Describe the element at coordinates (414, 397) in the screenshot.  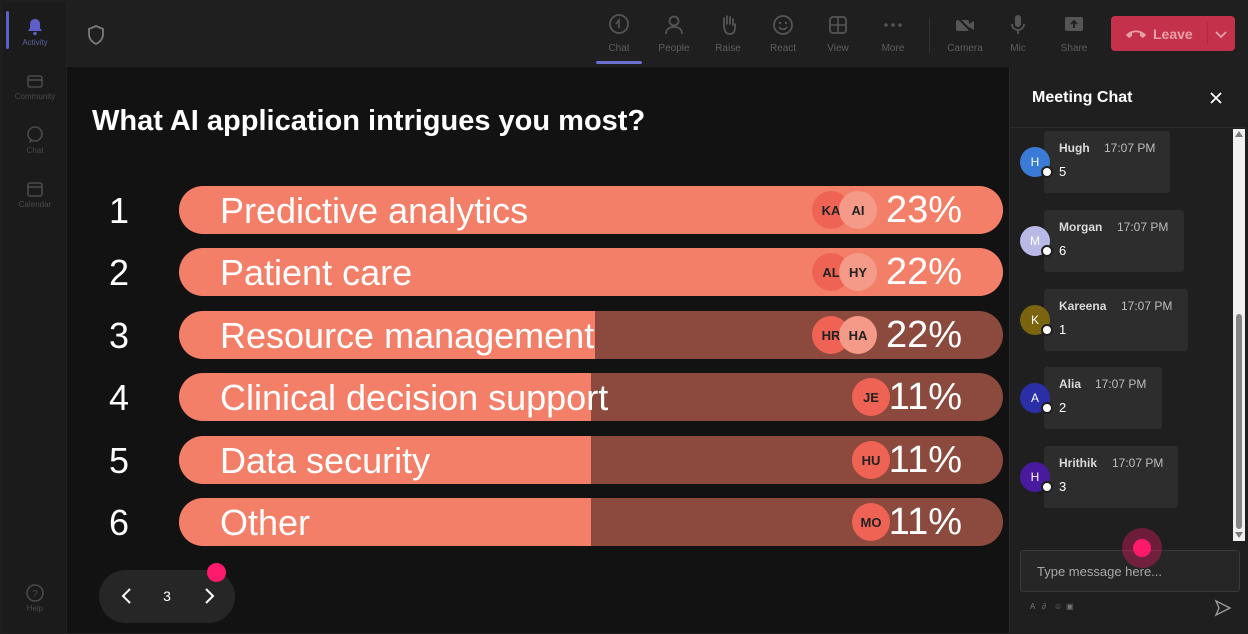
I see `poll-option-label: Clinical decision support` at that location.